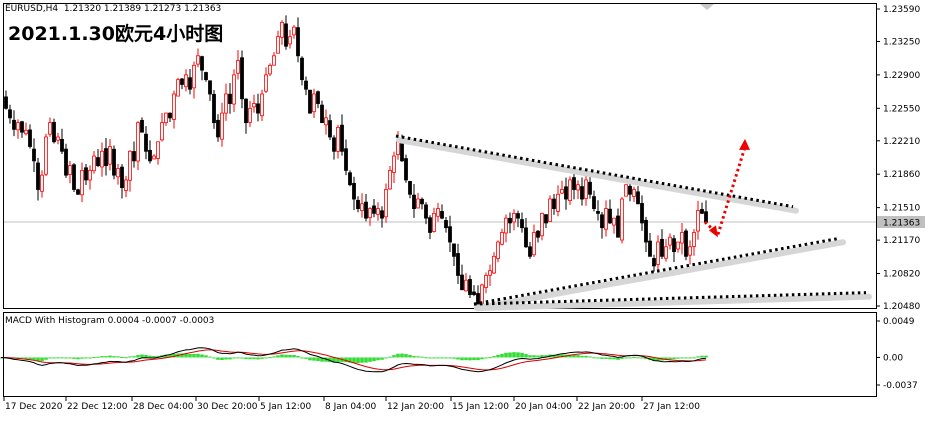 The image size is (927, 421). Describe the element at coordinates (97, 407) in the screenshot. I see `time-tick-label: 22 Dec 12:00` at that location.